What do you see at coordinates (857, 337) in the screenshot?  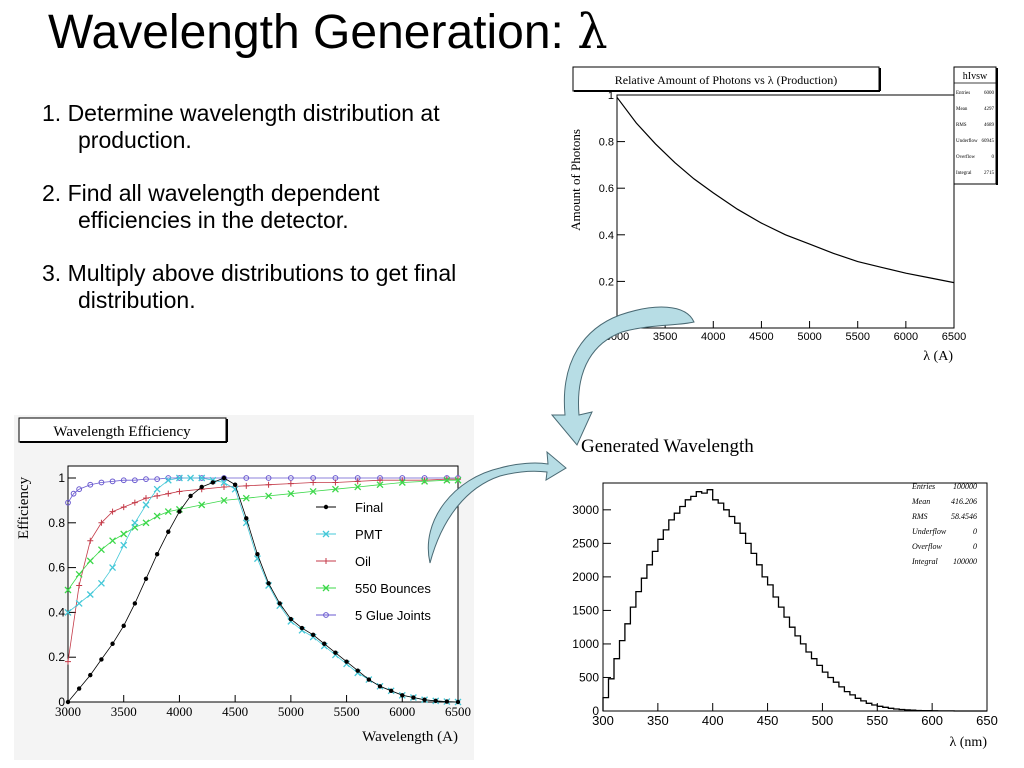 I see `production-xtick-label: 5500` at bounding box center [857, 337].